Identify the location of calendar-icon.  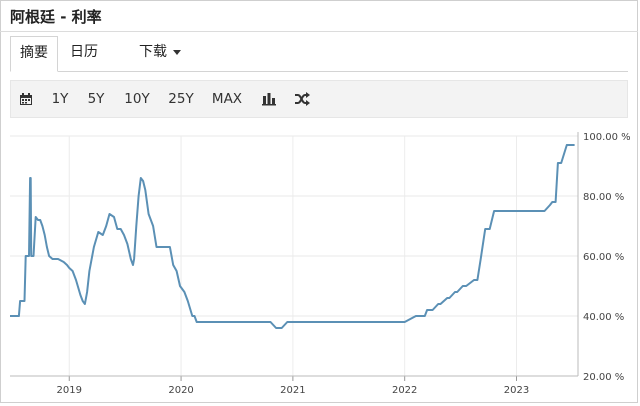
(26, 99).